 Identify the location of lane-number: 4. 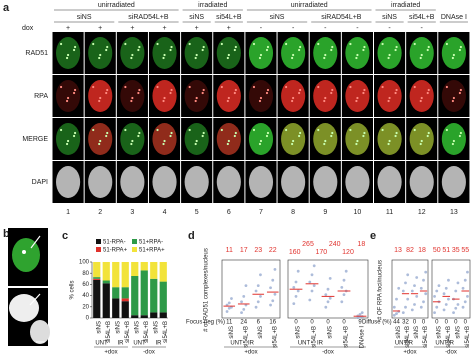
(165, 212).